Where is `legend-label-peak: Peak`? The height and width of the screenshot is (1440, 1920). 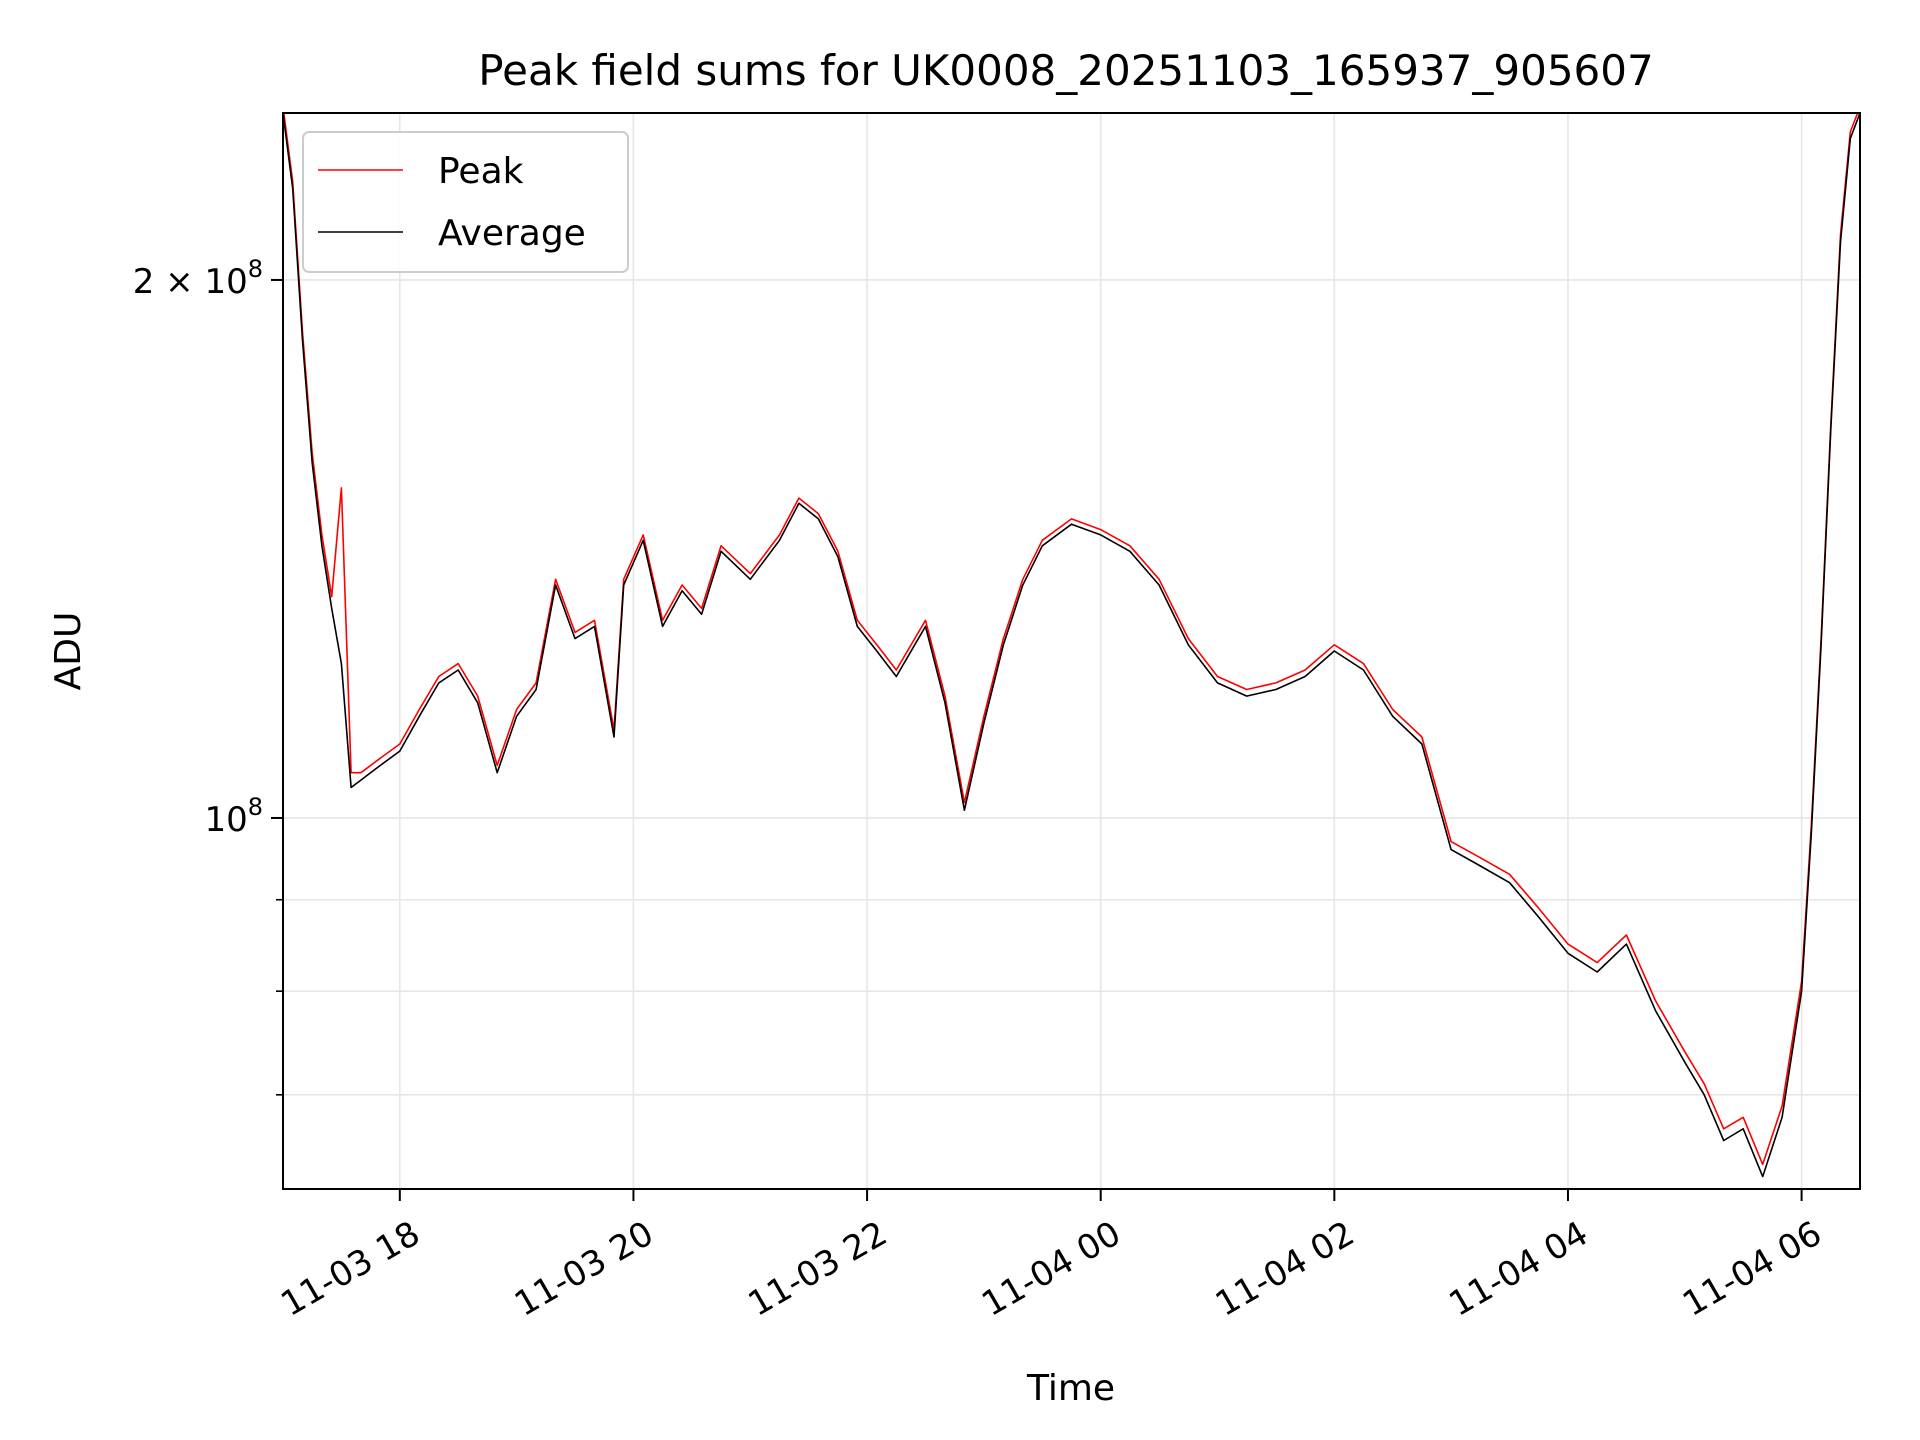 legend-label-peak: Peak is located at coordinates (481, 171).